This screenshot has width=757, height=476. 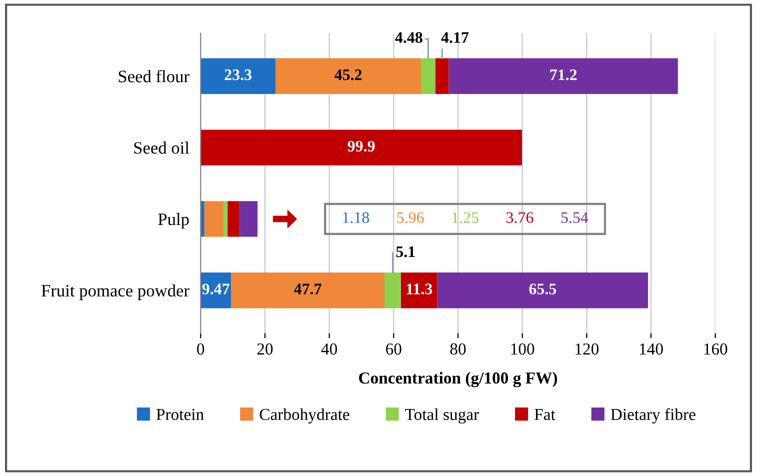 I want to click on legend-label: Carbohydrate, so click(x=305, y=416).